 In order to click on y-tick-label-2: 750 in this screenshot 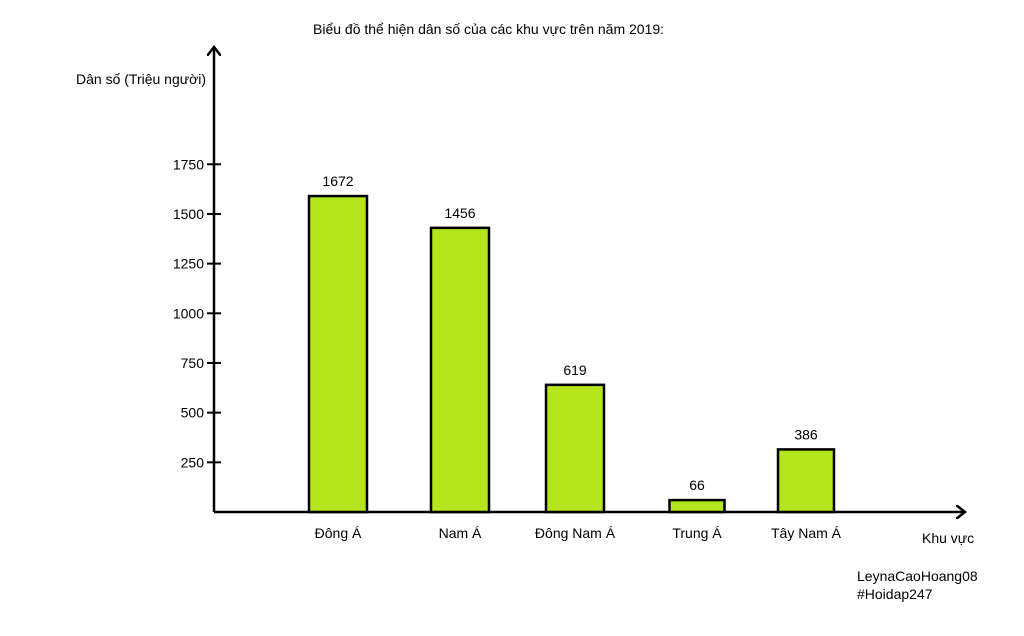, I will do `click(193, 363)`.